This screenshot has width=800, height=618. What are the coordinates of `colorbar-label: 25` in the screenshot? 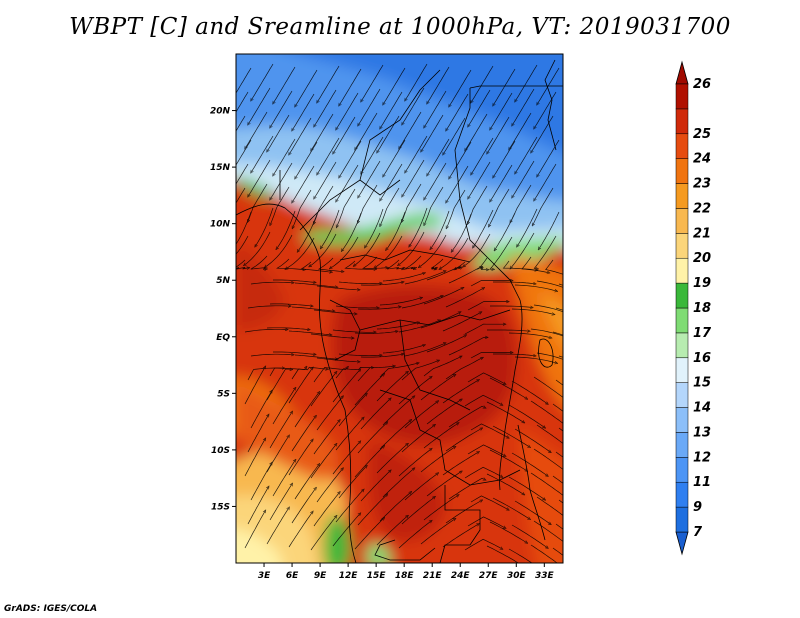 It's located at (702, 134).